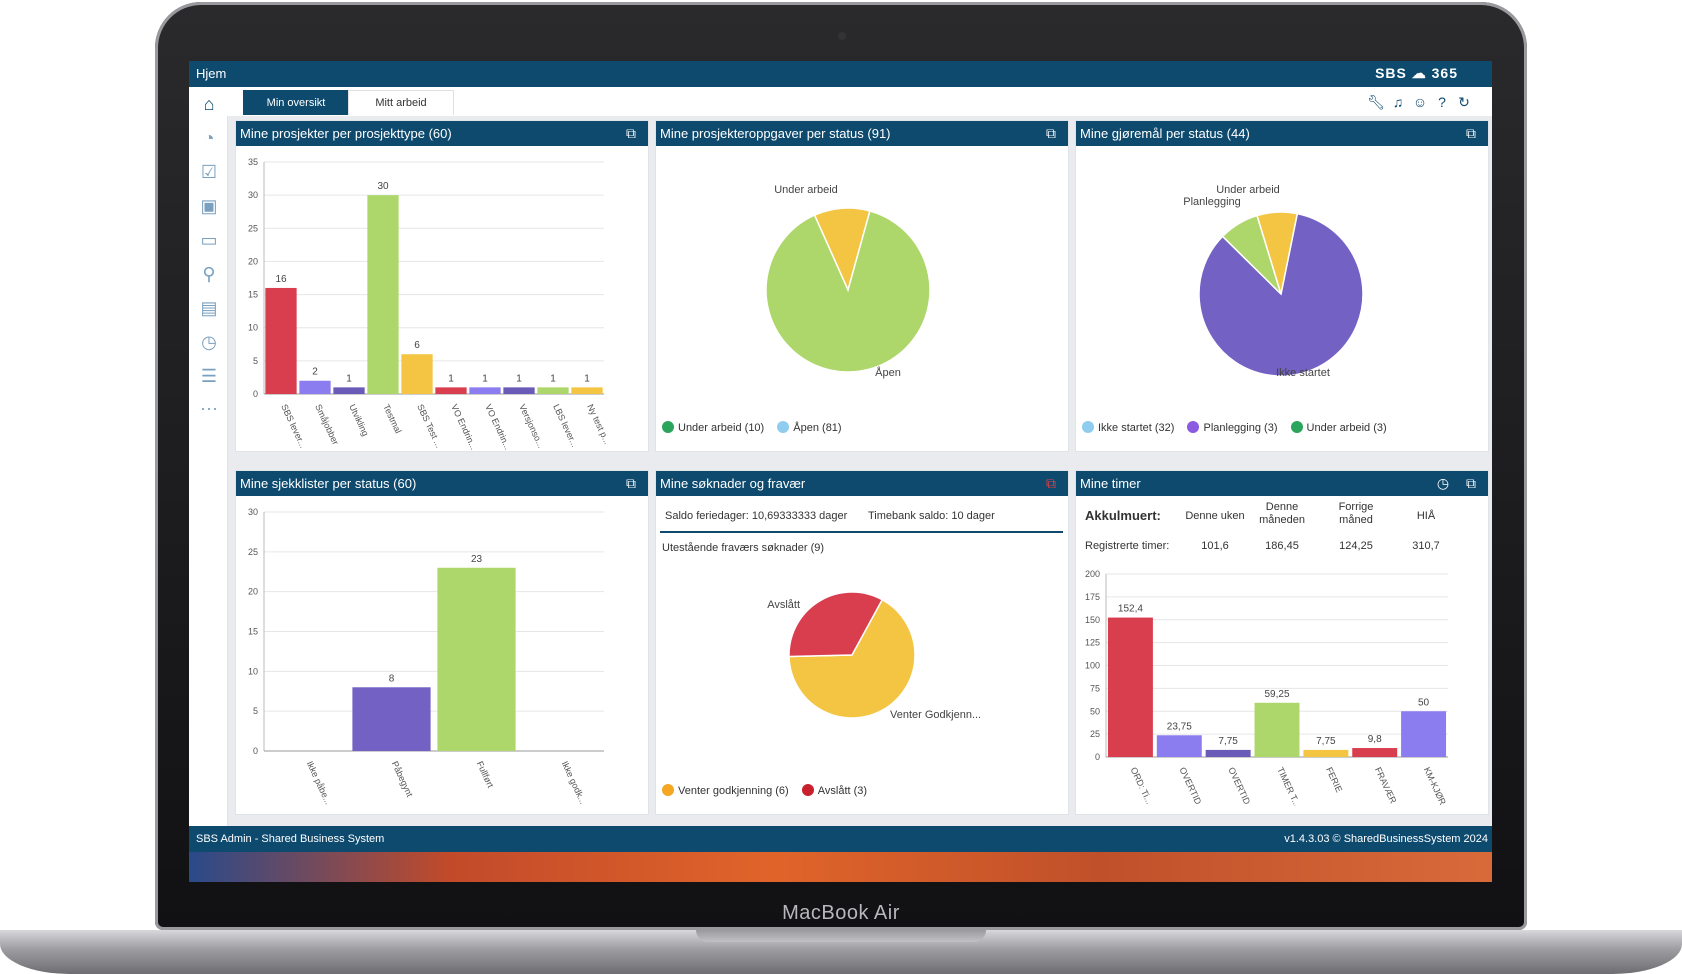  I want to click on y-tick-label: 200, so click(1092, 574).